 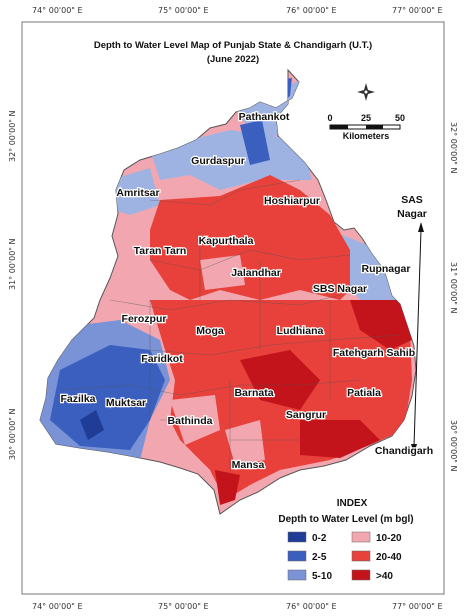 I want to click on lat-tick-left: 30° 00'00" N, so click(x=12, y=434).